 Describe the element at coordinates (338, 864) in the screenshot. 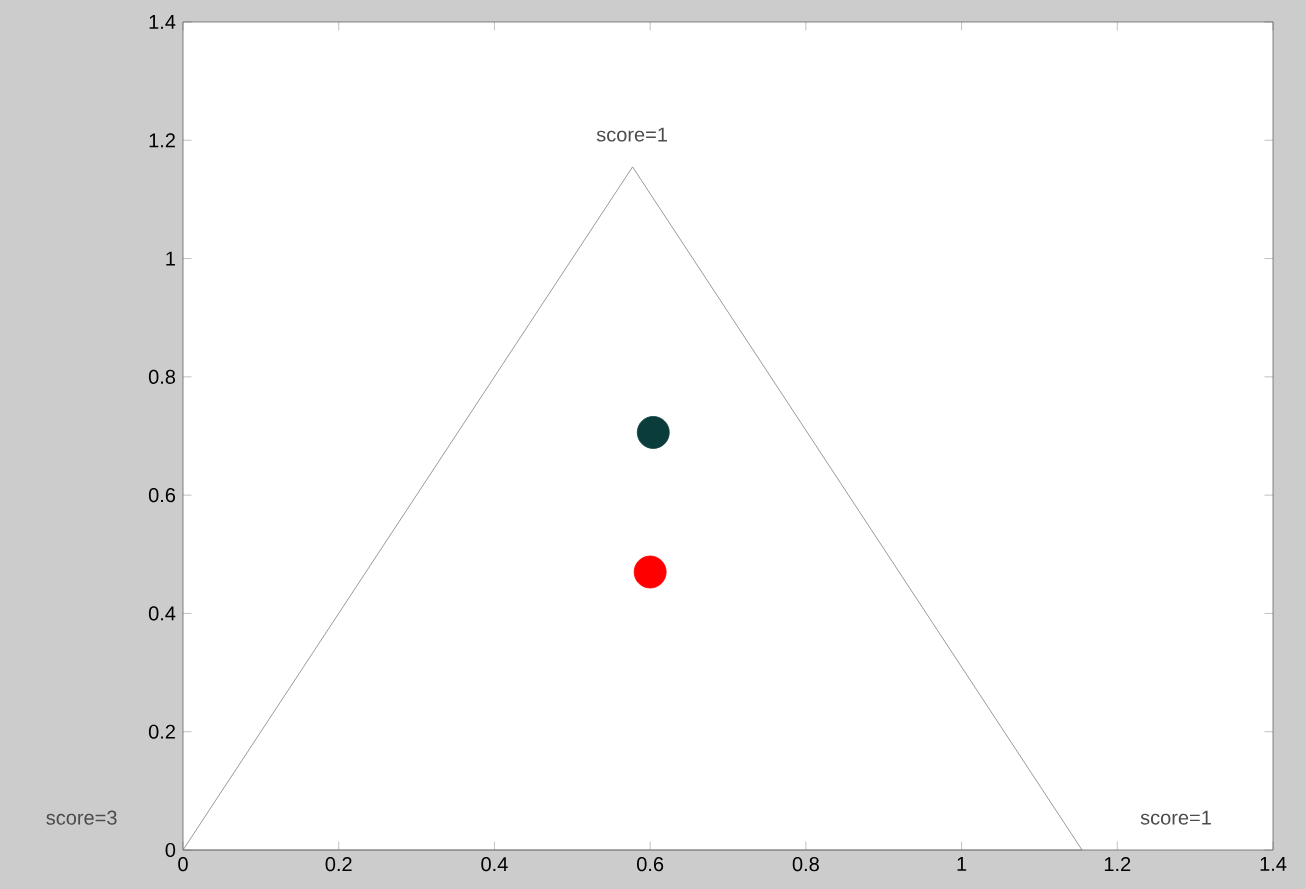

I see `x-tick-label: 0.2` at that location.